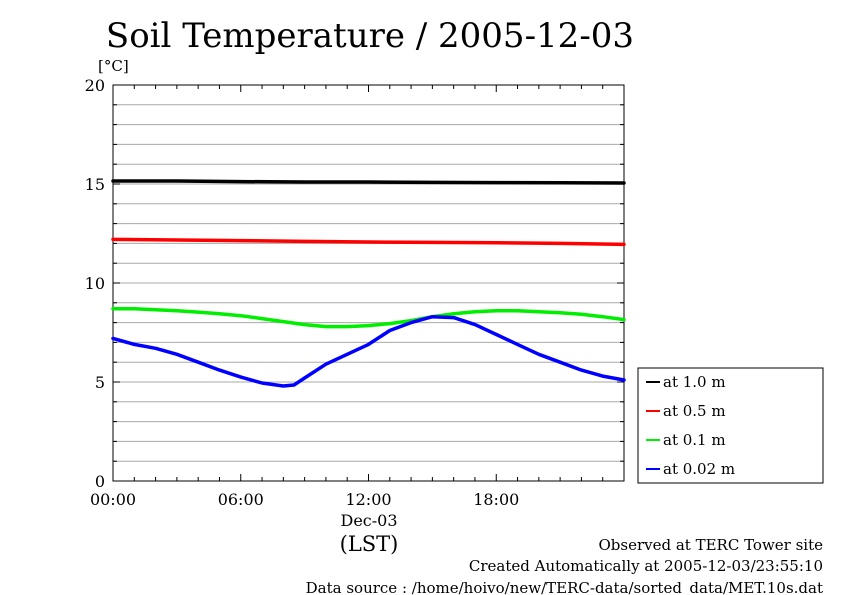 The width and height of the screenshot is (842, 595). Describe the element at coordinates (100, 481) in the screenshot. I see `y-tick-label: 0` at that location.